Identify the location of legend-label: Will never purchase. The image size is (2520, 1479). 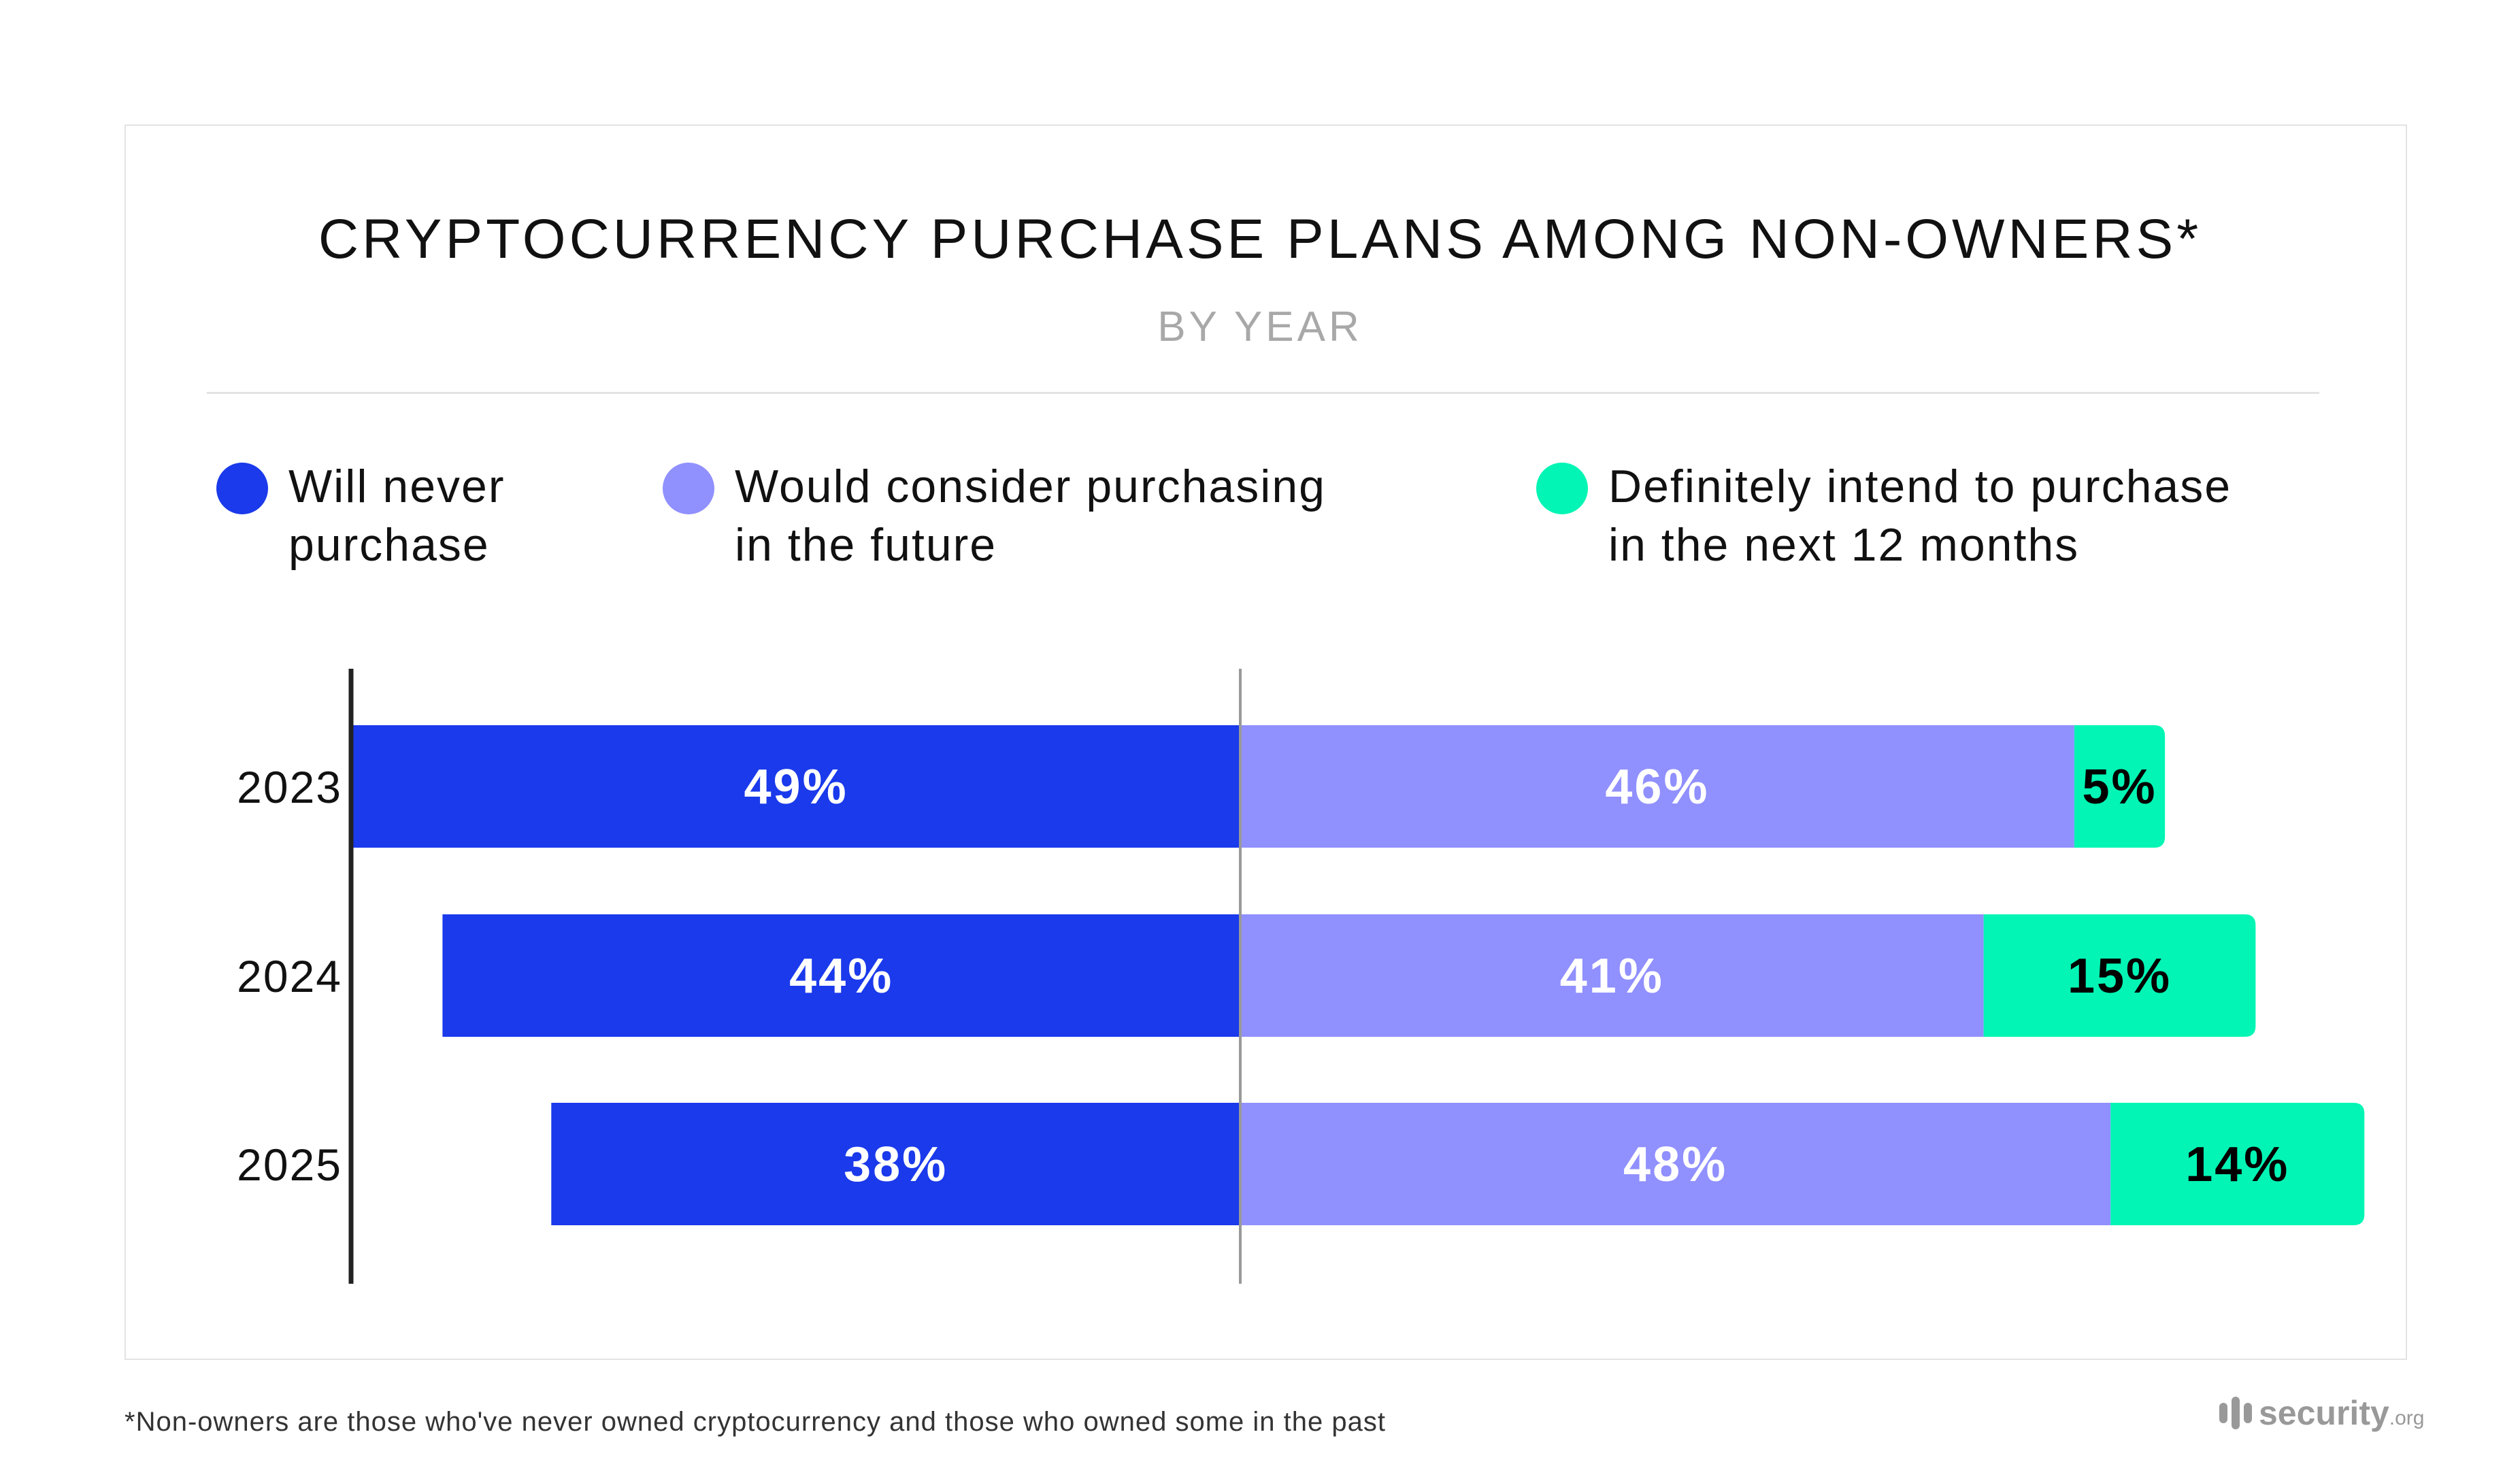
(397, 516).